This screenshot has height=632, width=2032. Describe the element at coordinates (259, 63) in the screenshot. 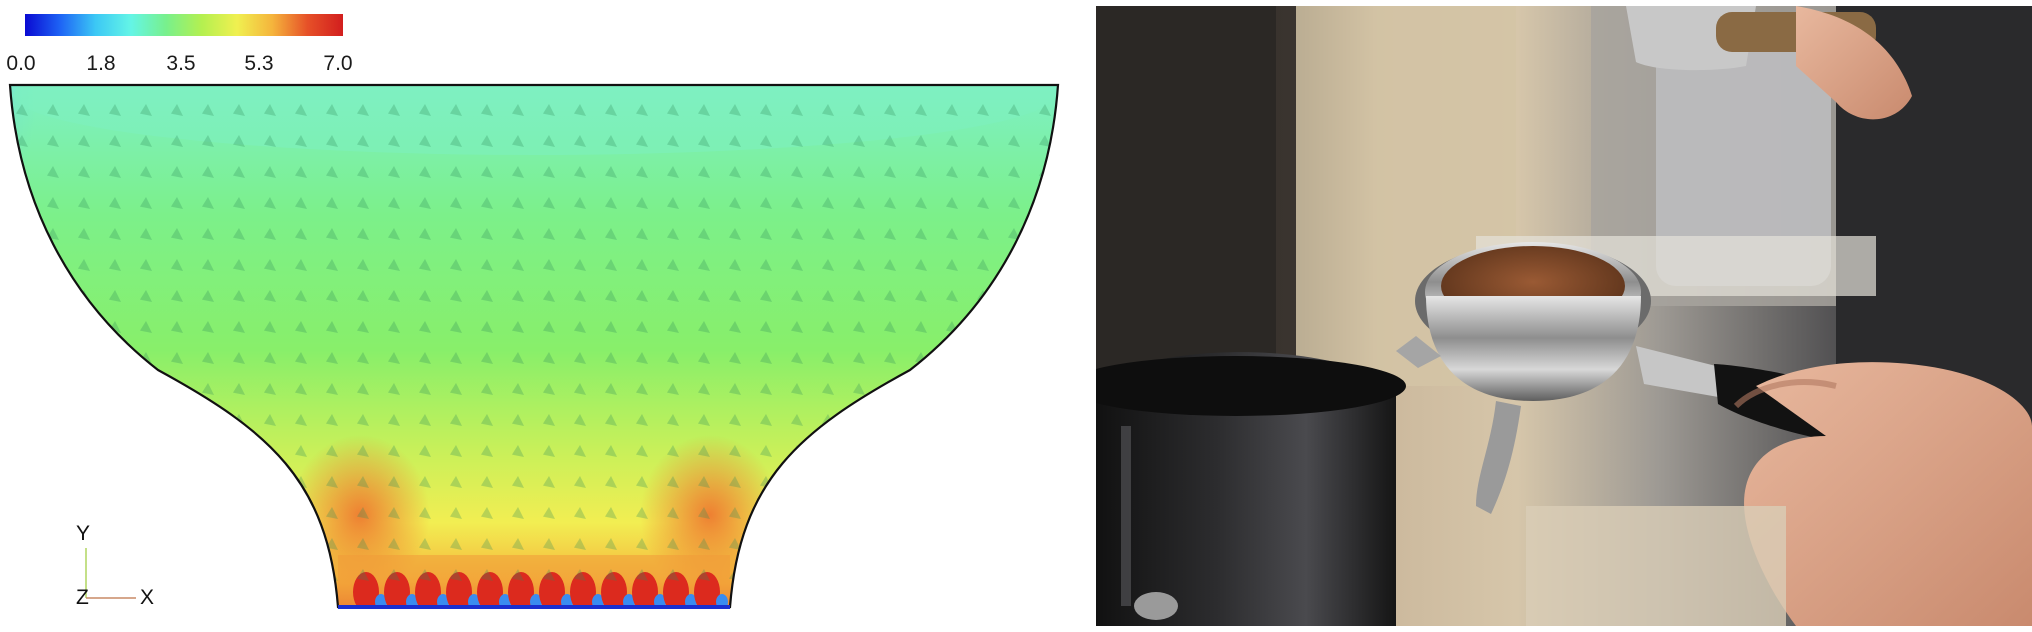

I see `colorbar-tick-label: 5.3` at that location.